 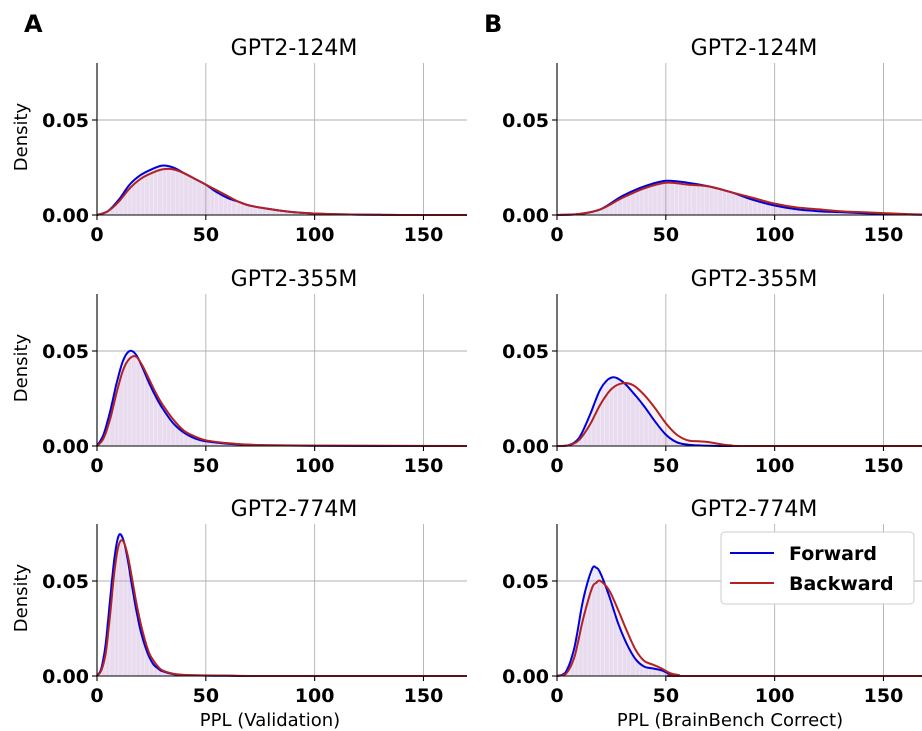 I want to click on chart-panel-2: 0 50 100 150 0.00 0.05 GPT2-124M, so click(x=712, y=141).